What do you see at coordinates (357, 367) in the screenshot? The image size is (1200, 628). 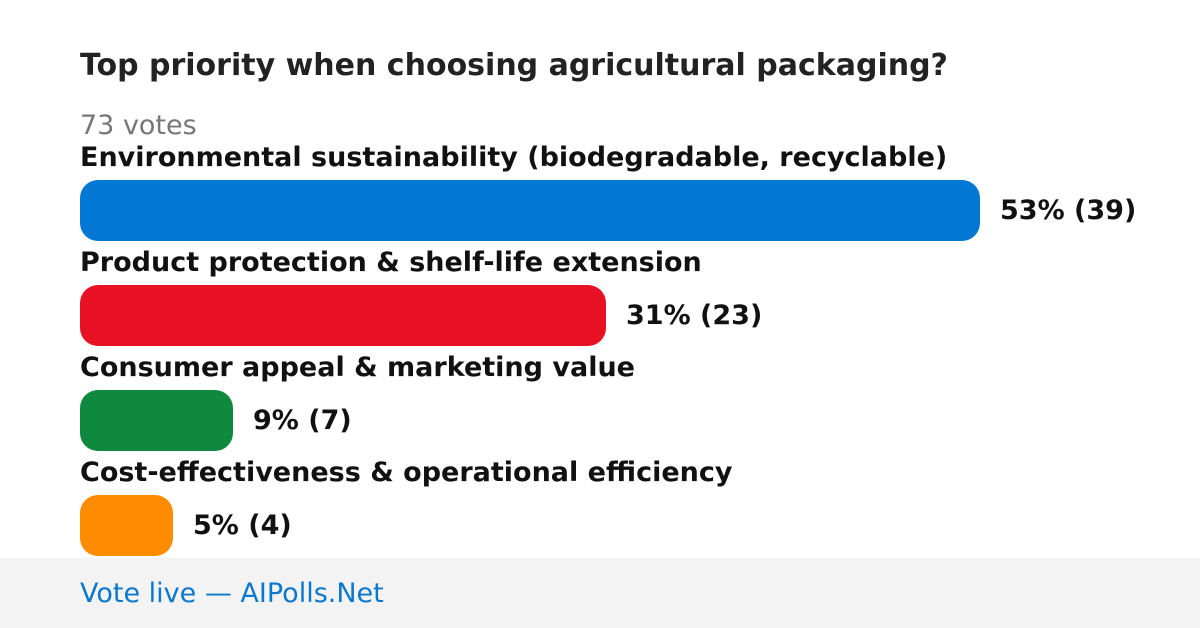 I see `option-label: Consumer appeal & marketing value` at bounding box center [357, 367].